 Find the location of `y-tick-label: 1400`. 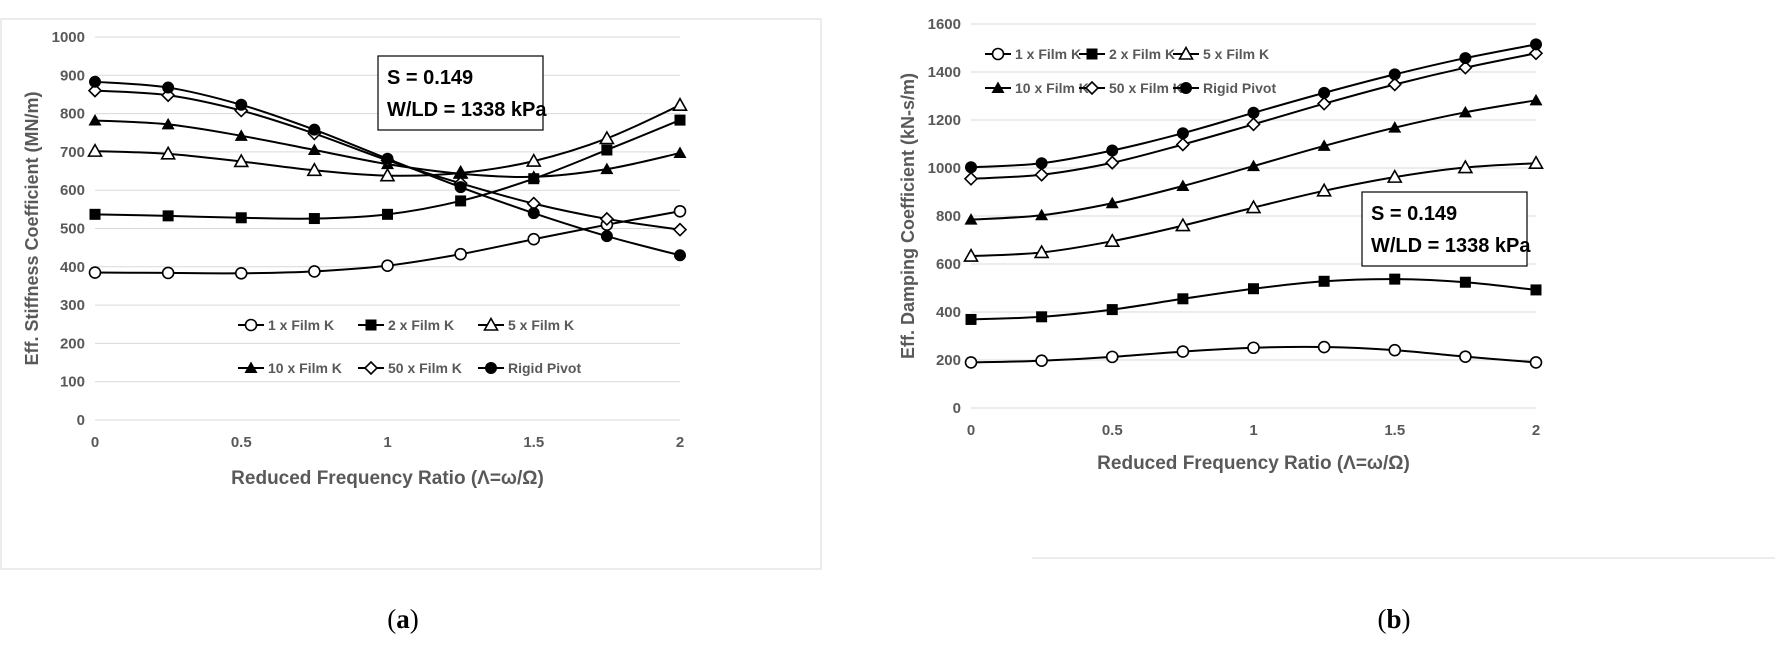

y-tick-label: 1400 is located at coordinates (944, 72).